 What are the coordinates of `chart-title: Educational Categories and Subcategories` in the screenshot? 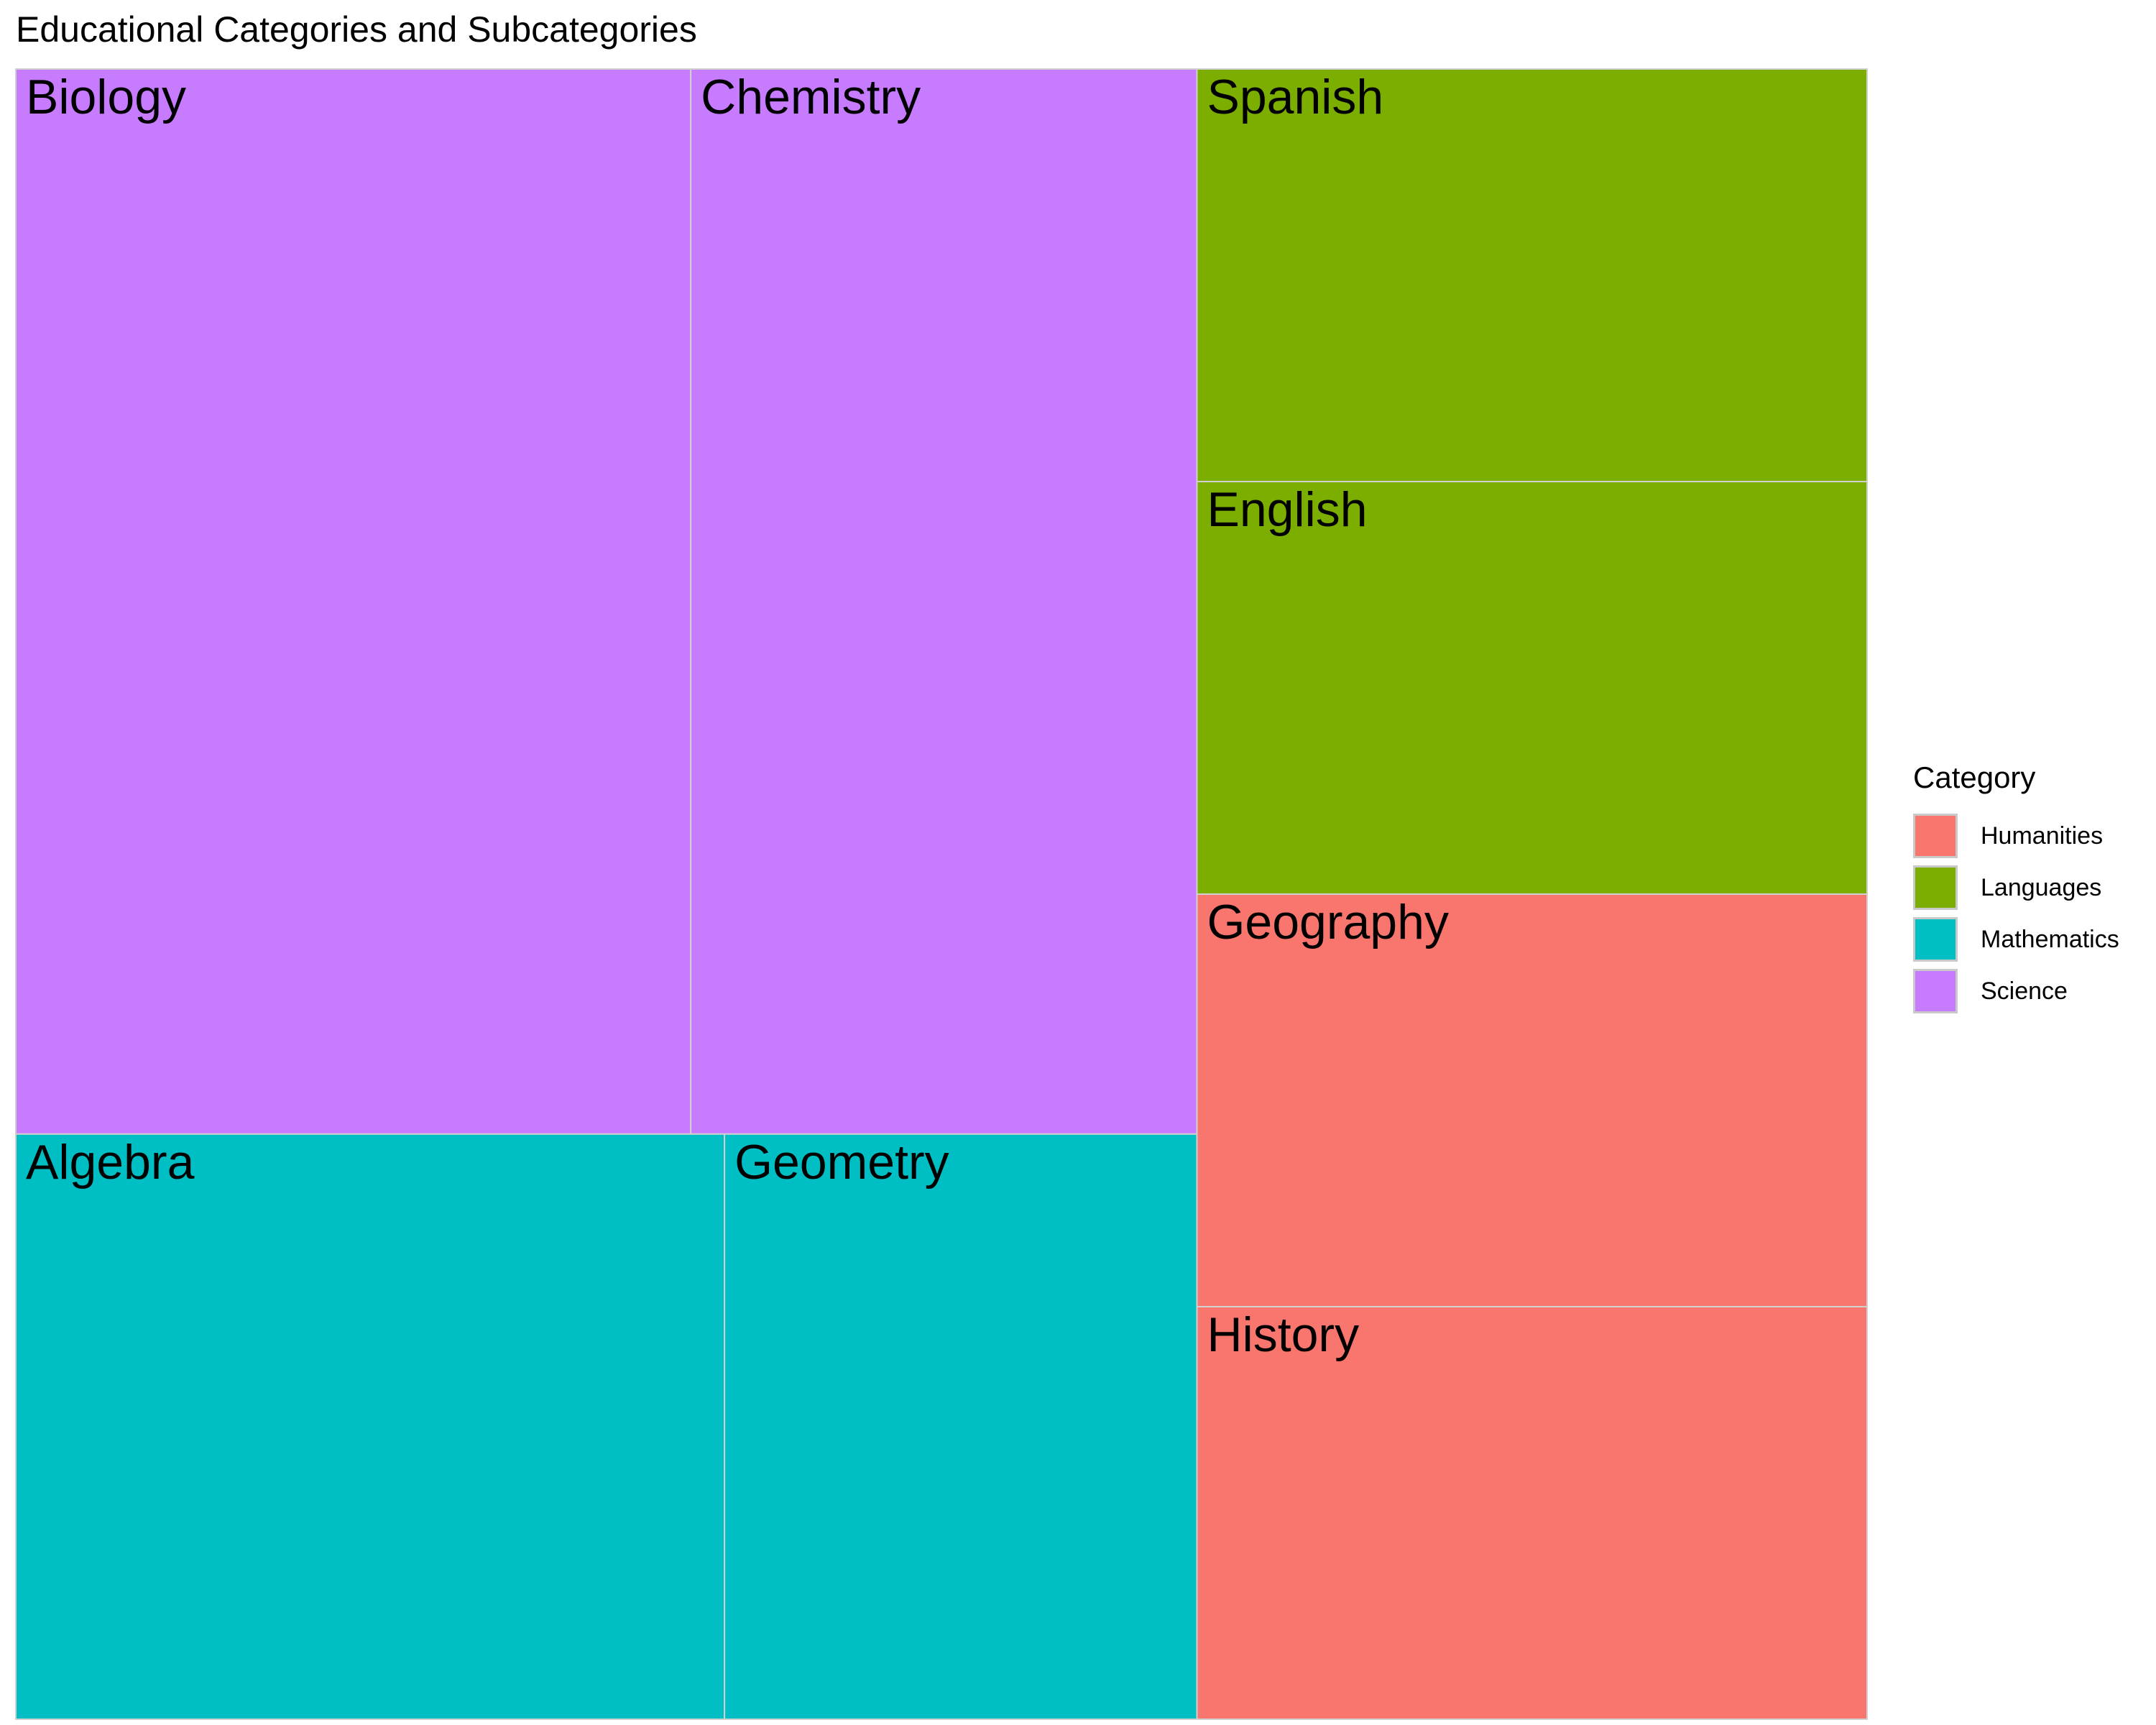 It's located at (356, 29).